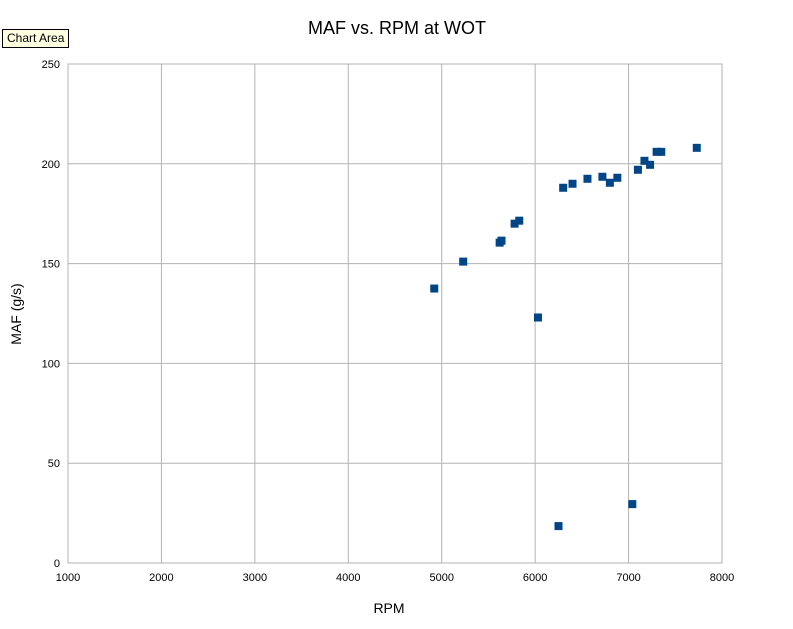  I want to click on y-tick-label: 250, so click(51, 65).